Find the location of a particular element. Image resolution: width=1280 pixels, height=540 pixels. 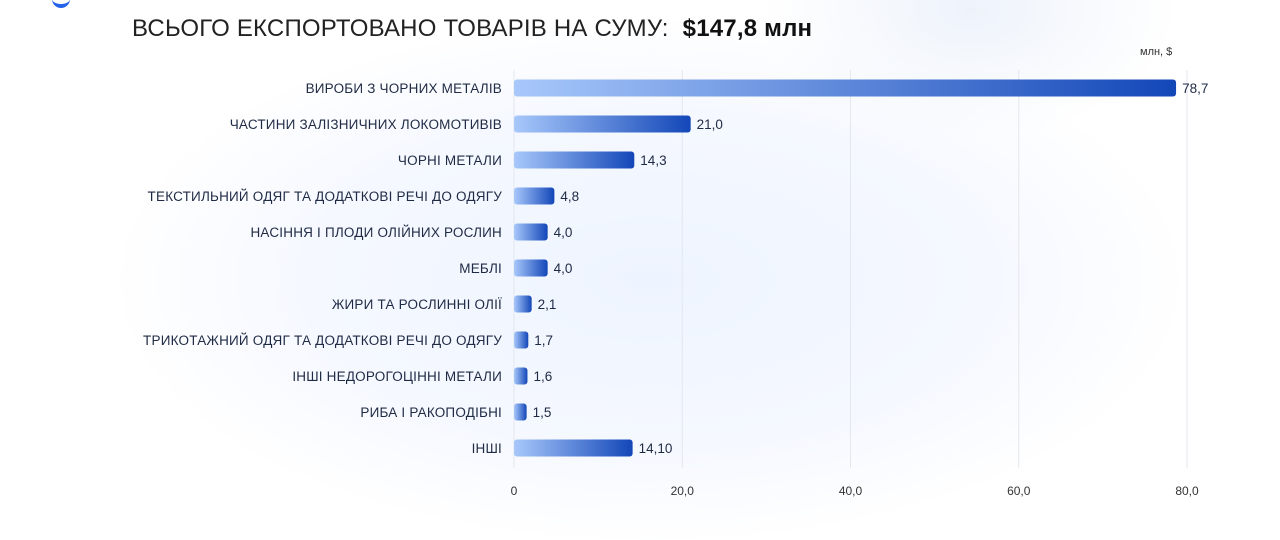

total-amount: $147,8 млн is located at coordinates (747, 28).